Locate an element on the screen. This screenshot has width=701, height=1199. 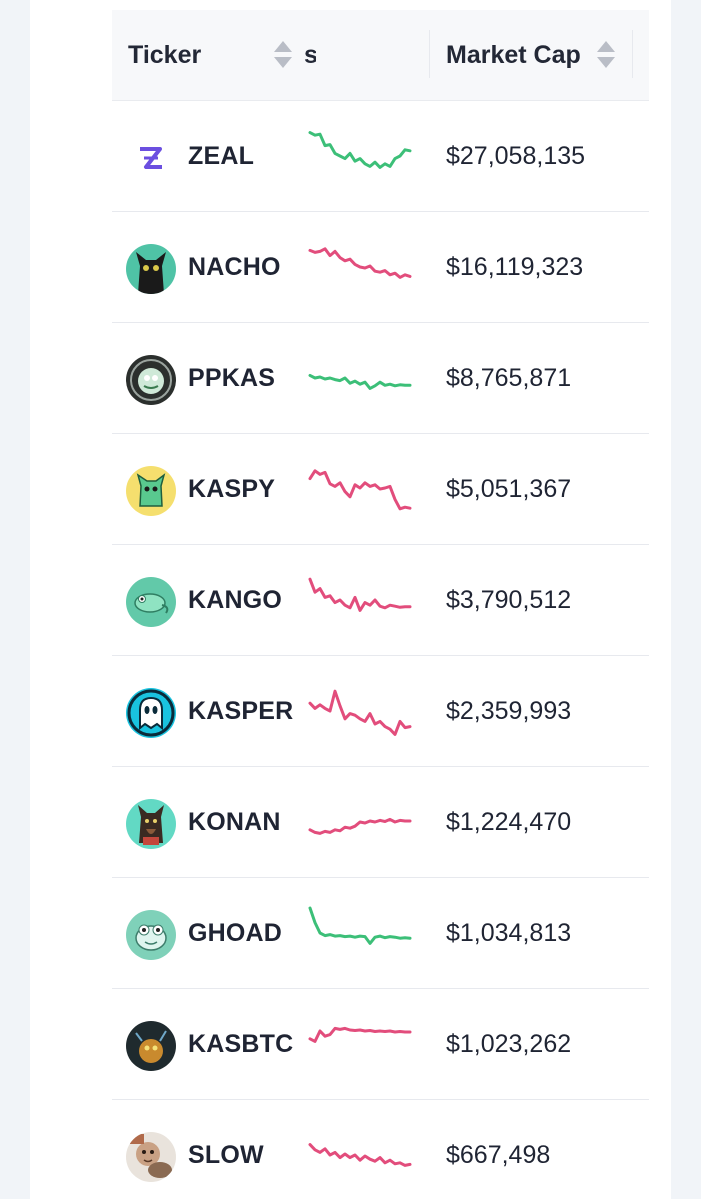
ticker-column-header: Ticker is located at coordinates (164, 55).